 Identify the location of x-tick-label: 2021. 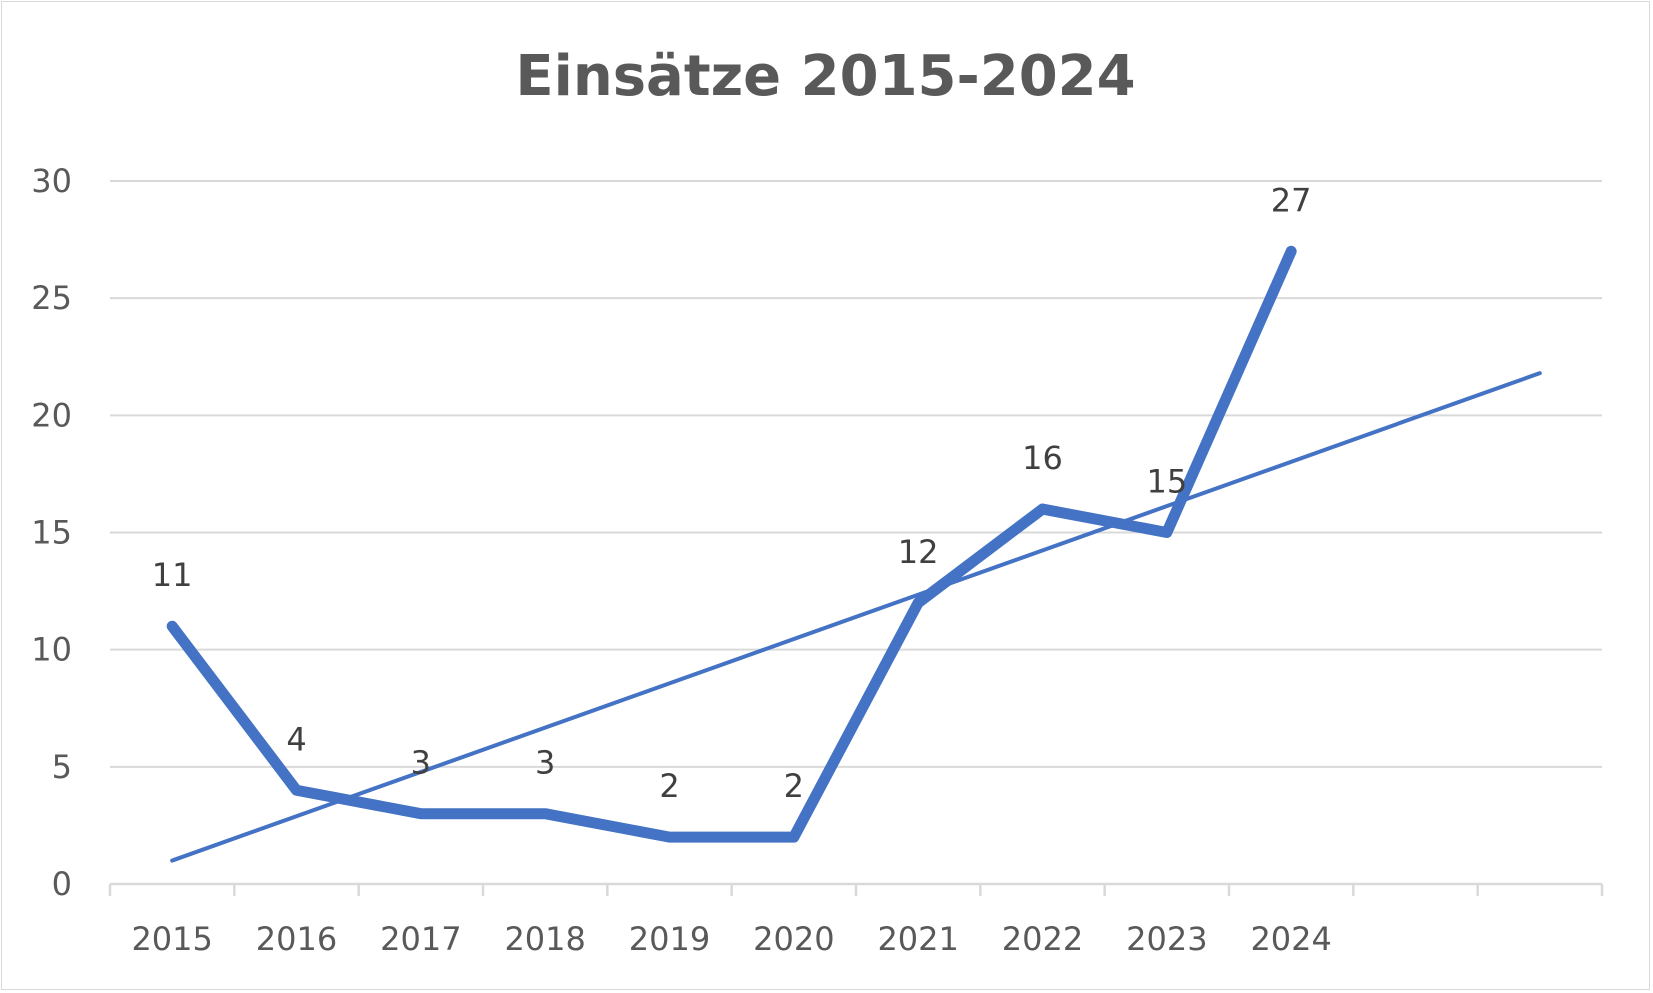
(917, 939).